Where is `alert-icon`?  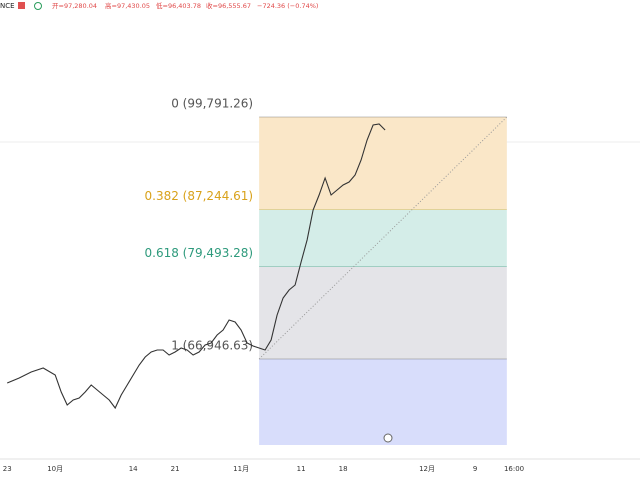 alert-icon is located at coordinates (388, 438).